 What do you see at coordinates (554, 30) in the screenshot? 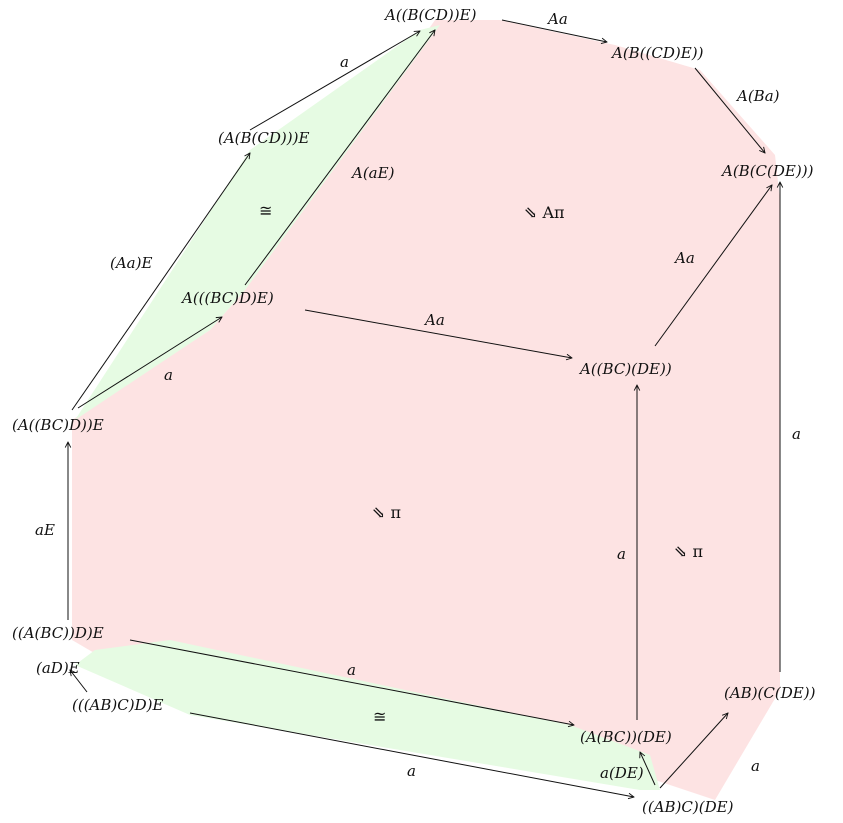
I see `edge-aa-top` at bounding box center [554, 30].